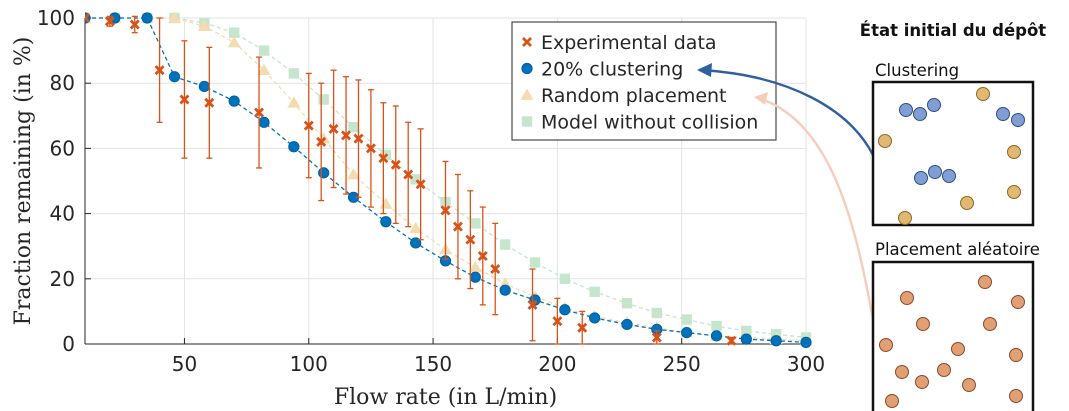 The width and height of the screenshot is (1069, 411). Describe the element at coordinates (649, 123) in the screenshot. I see `legend-label: Model without collision` at that location.